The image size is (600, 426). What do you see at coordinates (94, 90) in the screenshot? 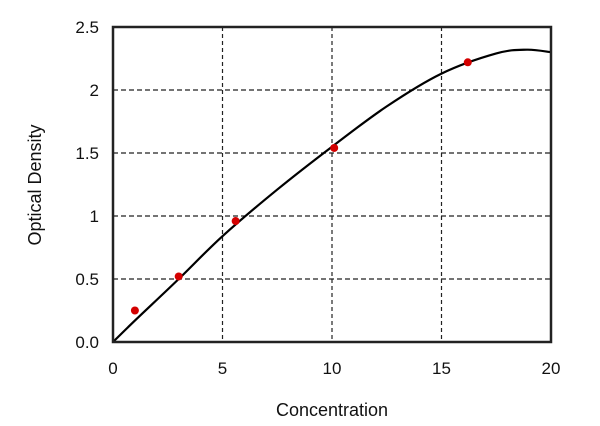
I see `y-tick-label: 2` at bounding box center [94, 90].